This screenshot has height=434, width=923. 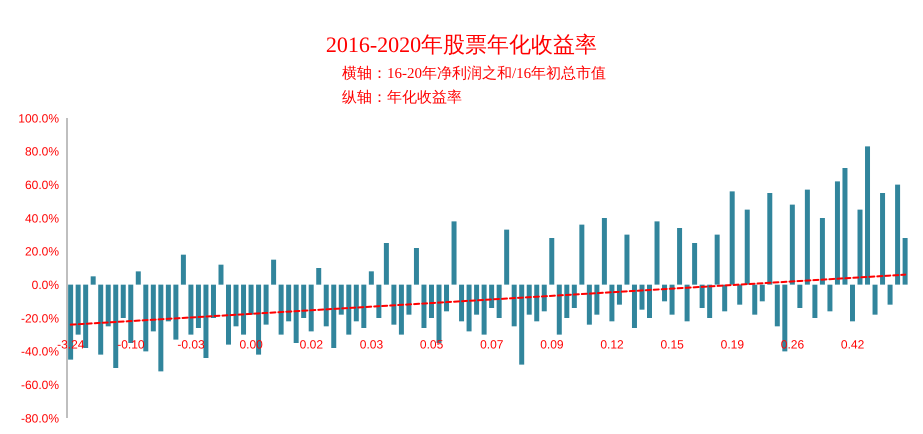 What do you see at coordinates (432, 345) in the screenshot?
I see `x-tick-label: 0.05` at bounding box center [432, 345].